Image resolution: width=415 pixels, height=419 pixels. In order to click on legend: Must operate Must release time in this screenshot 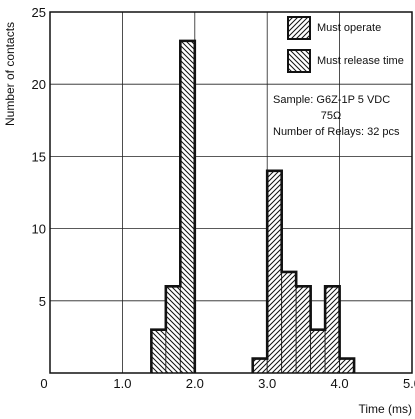, I will do `click(345, 44)`.